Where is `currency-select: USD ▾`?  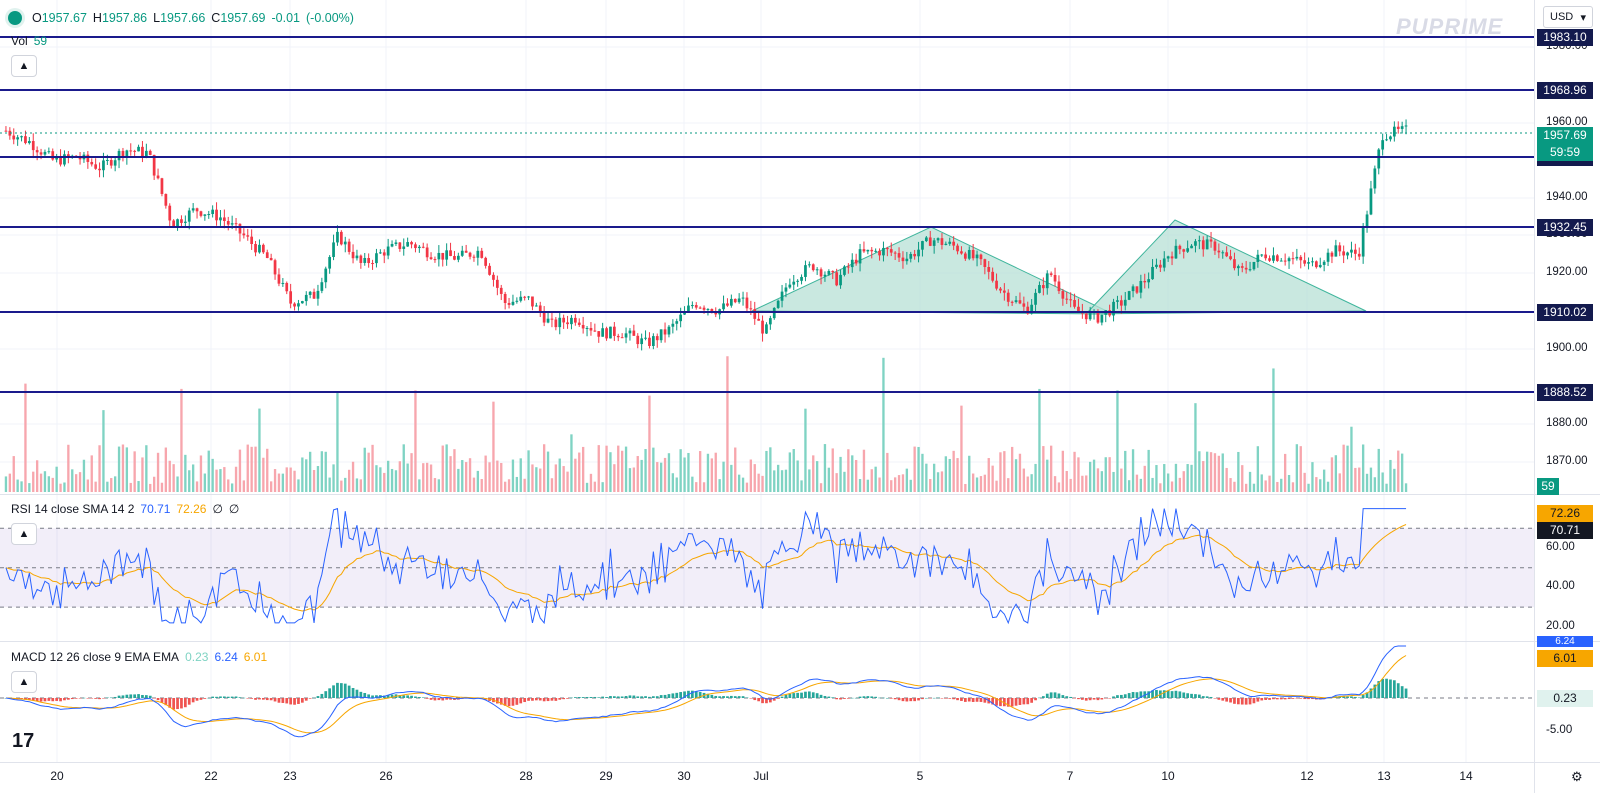 currency-select: USD ▾ is located at coordinates (1568, 17).